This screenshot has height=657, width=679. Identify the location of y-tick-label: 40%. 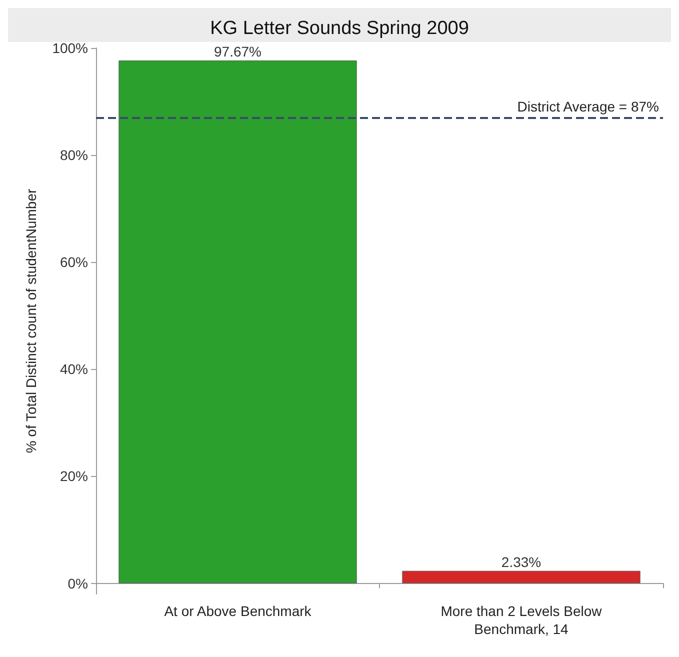
(74, 369).